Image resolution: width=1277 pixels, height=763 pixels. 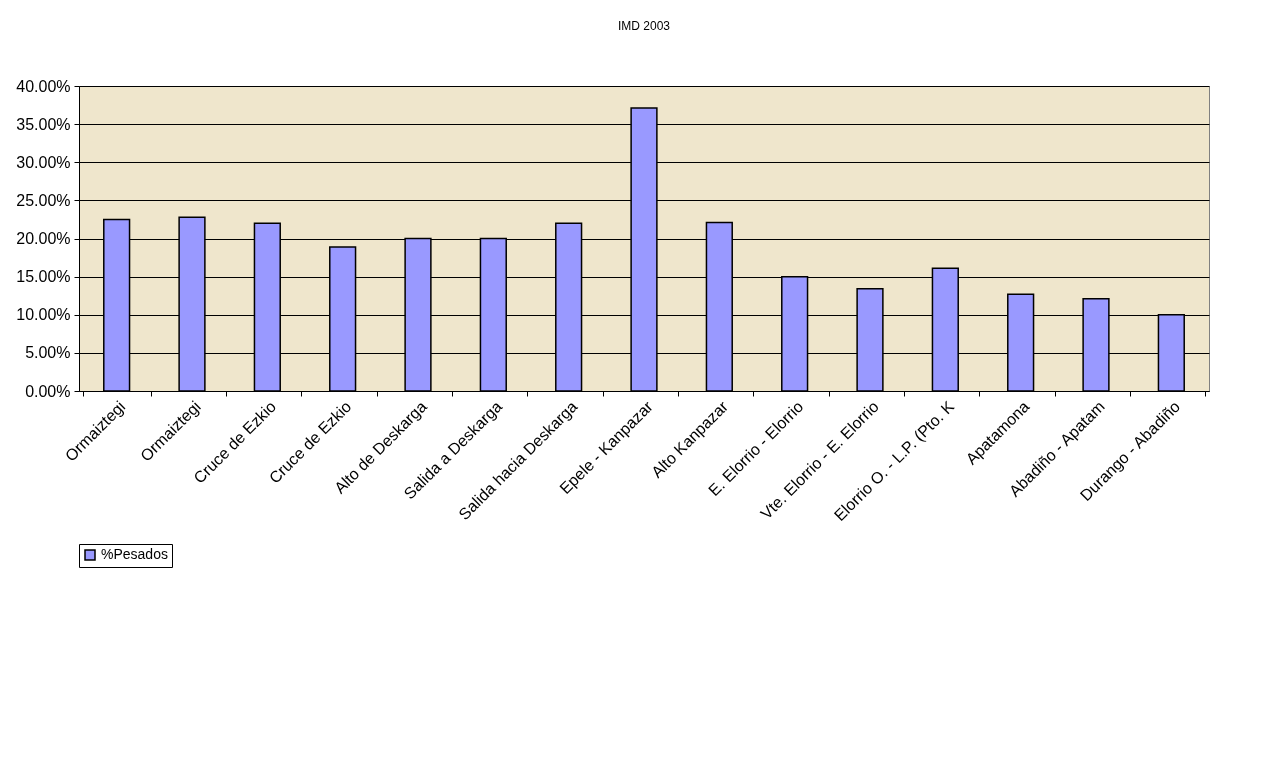 I want to click on y-tick-label: 25.00%, so click(x=43, y=200).